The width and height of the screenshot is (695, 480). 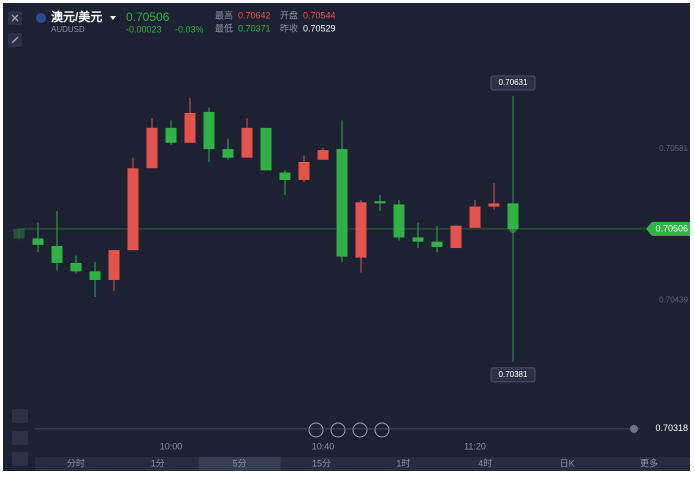 What do you see at coordinates (289, 14) in the screenshot?
I see `stat-label: 开盘` at bounding box center [289, 14].